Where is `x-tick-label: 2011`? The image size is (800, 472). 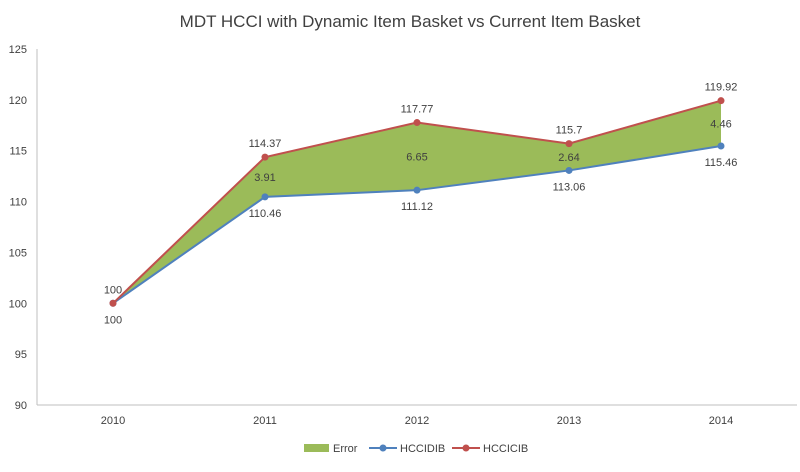
x-tick-label: 2011 is located at coordinates (265, 421).